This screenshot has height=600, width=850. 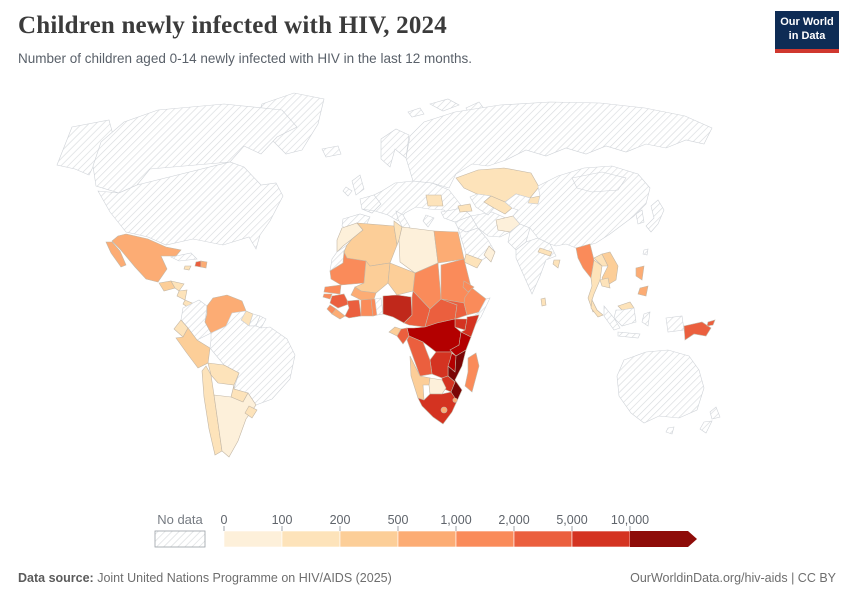 I want to click on country-angola, so click(x=419, y=356).